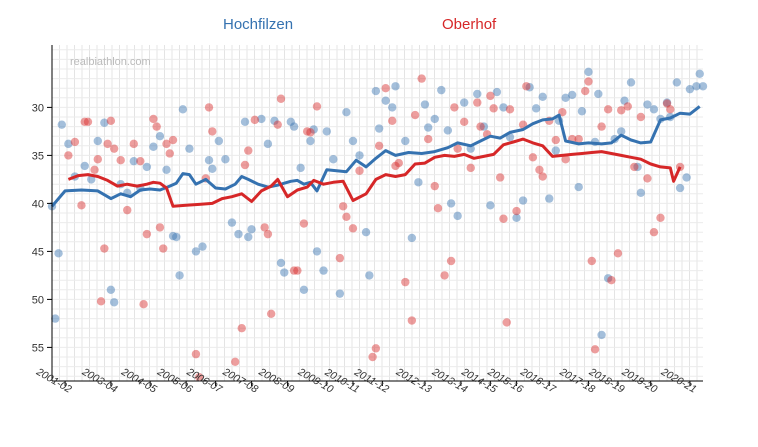  Describe the element at coordinates (38, 300) in the screenshot. I see `y-tick-label: 50` at that location.